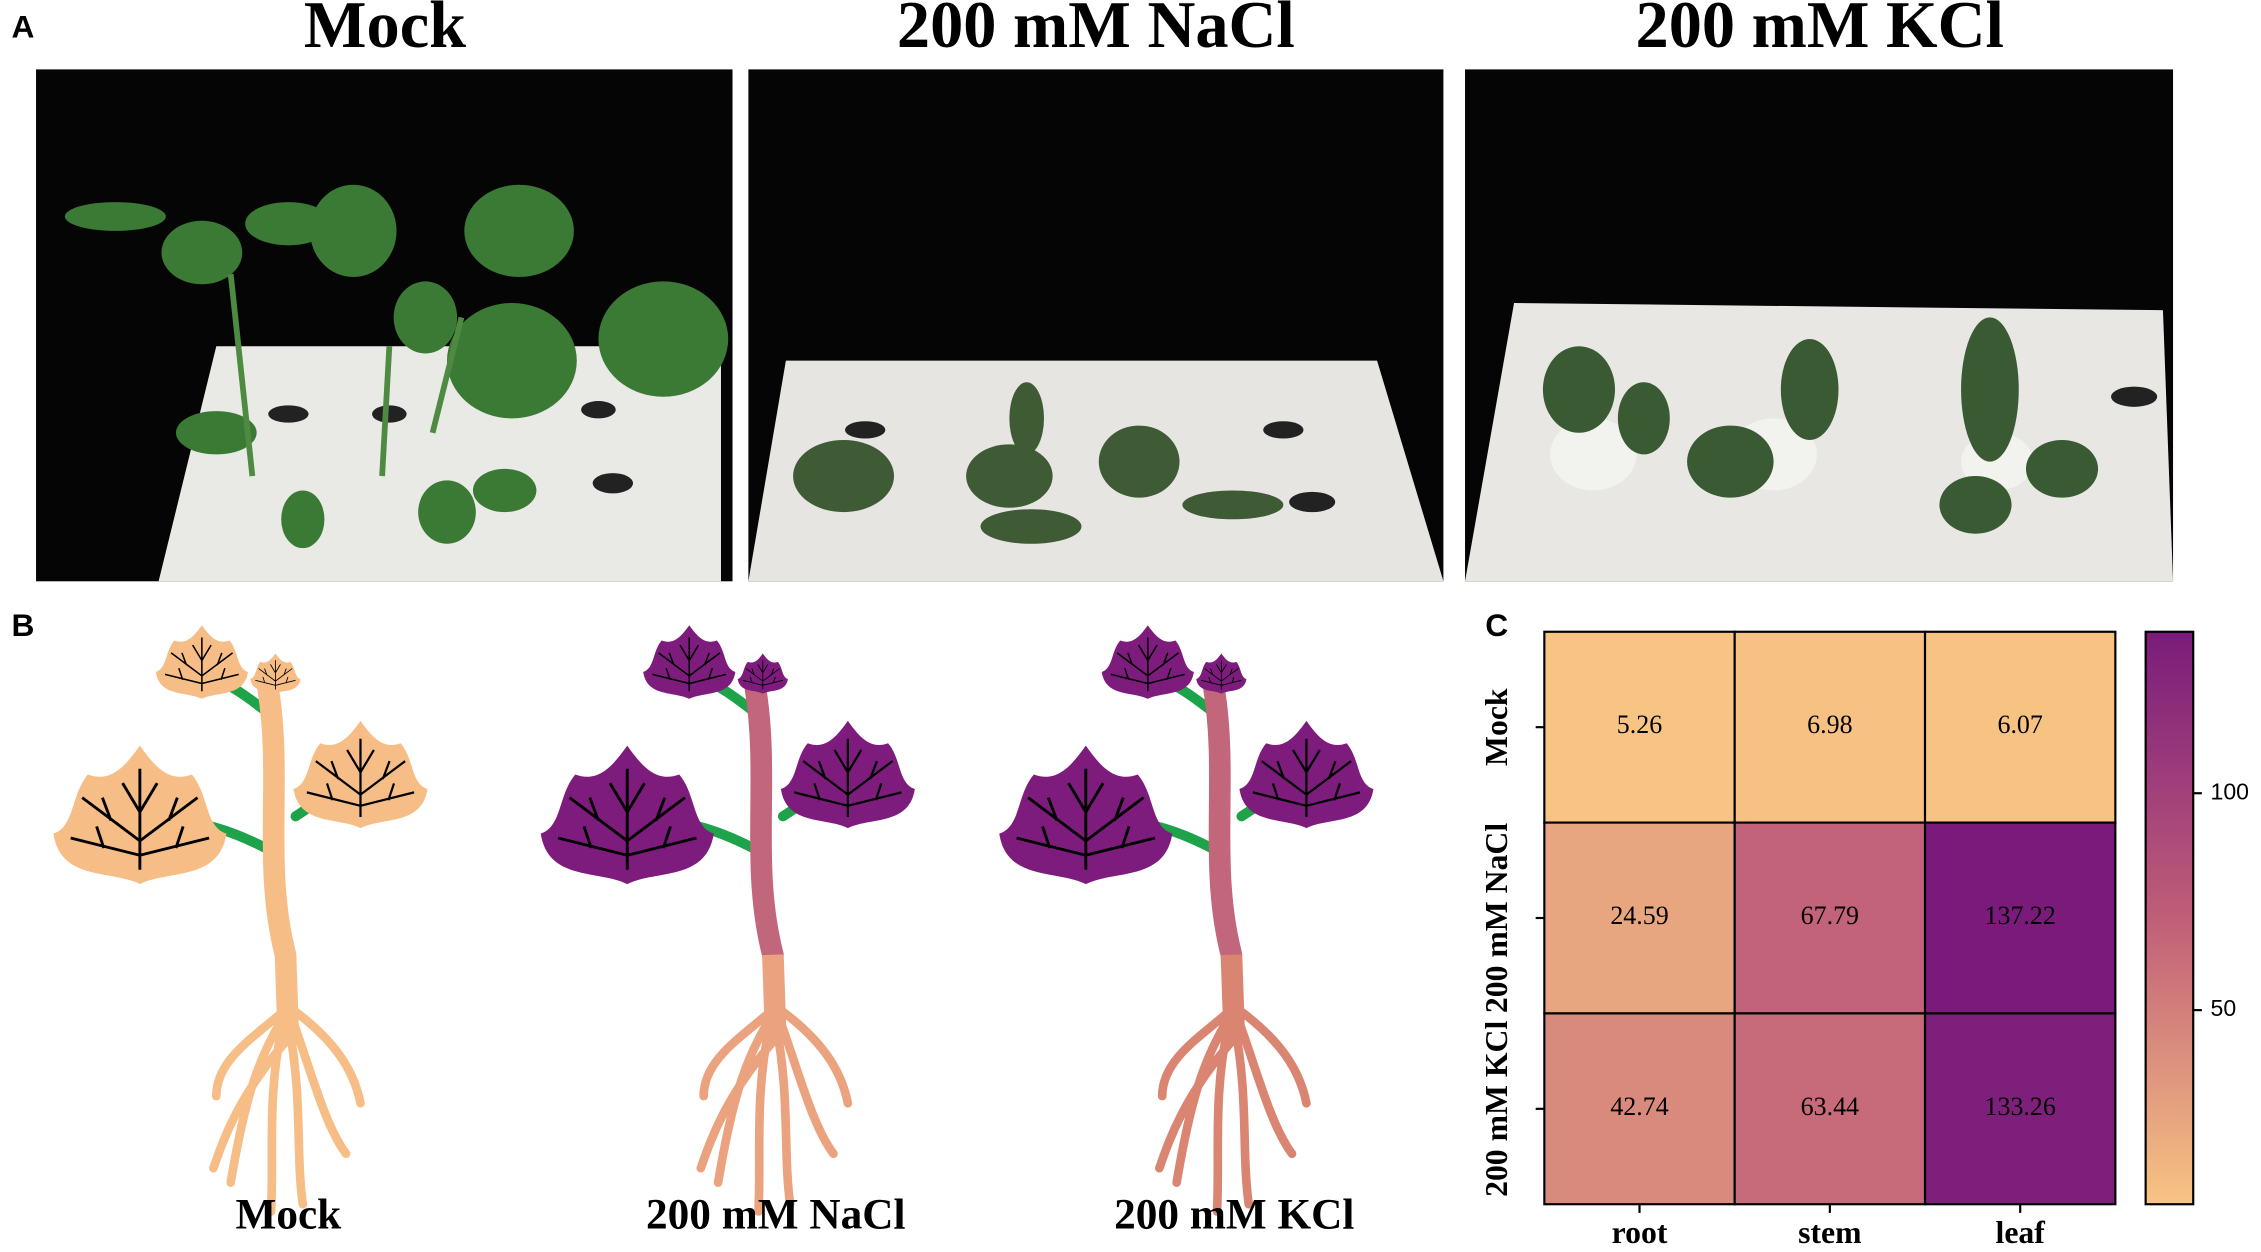 The height and width of the screenshot is (1252, 2261). I want to click on photo-title: 200 mM NaCl, so click(1096, 31).